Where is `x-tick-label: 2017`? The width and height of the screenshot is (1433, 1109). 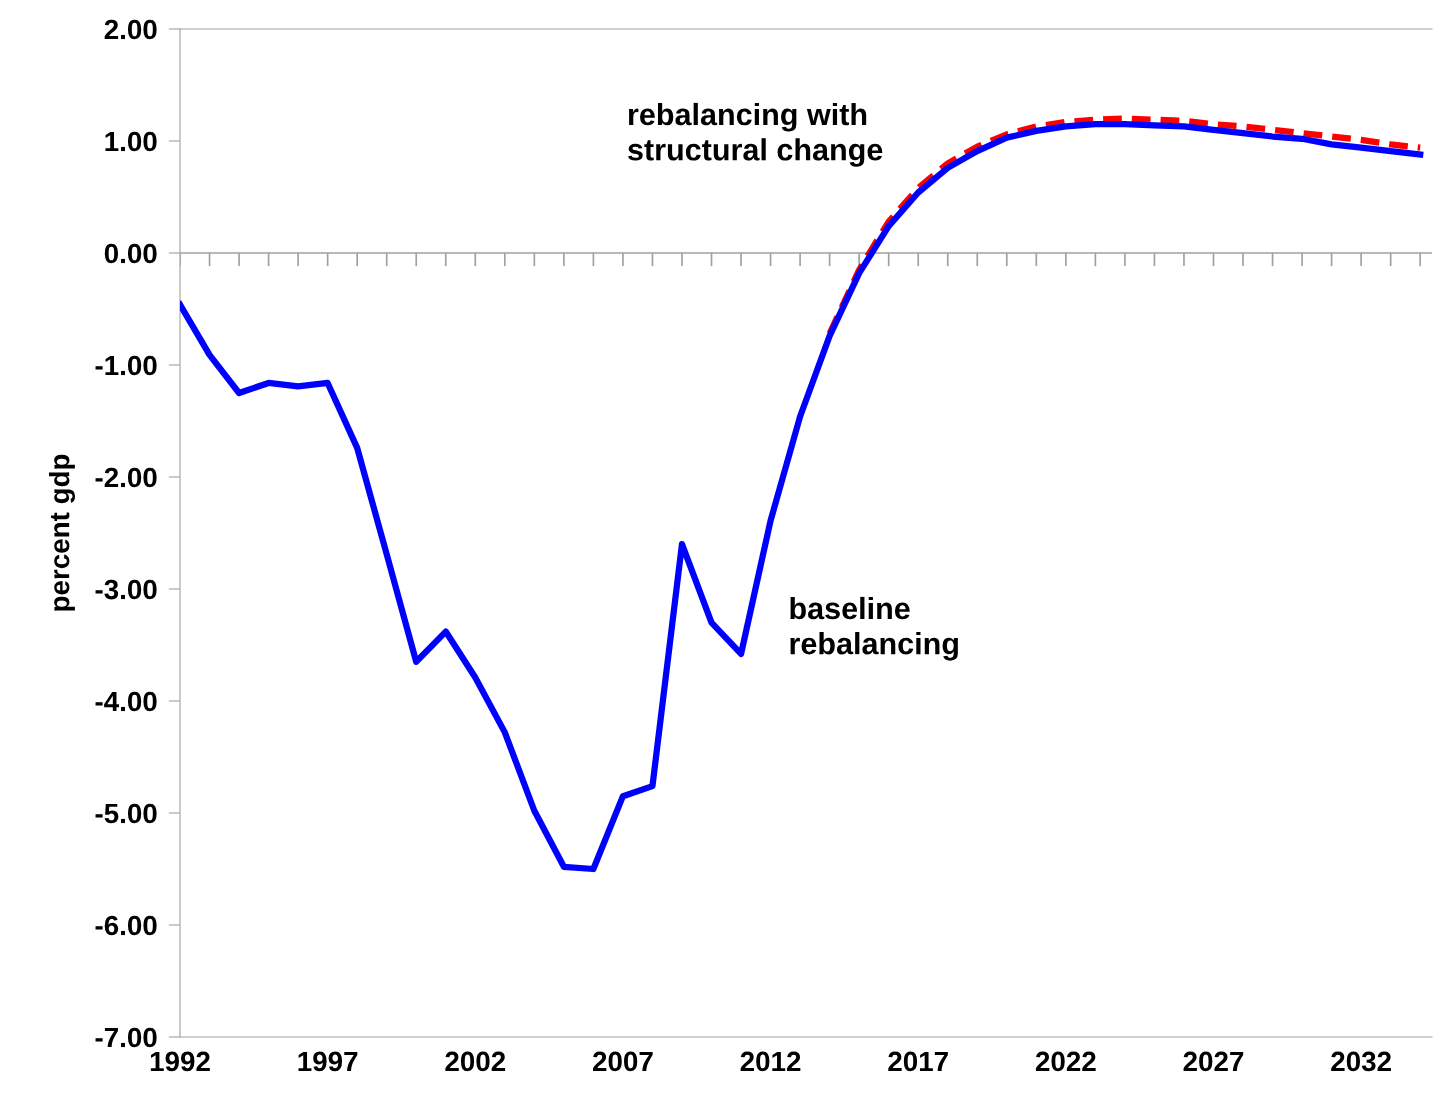 x-tick-label: 2017 is located at coordinates (918, 1061).